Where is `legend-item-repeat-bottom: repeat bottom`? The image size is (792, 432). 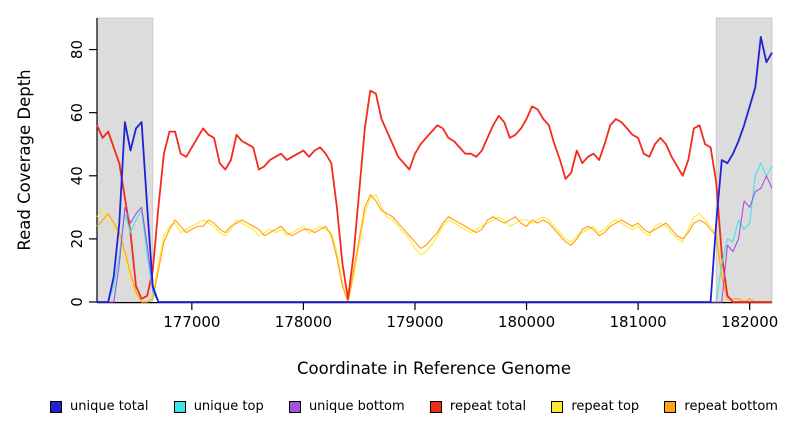
legend-item-repeat-bottom: repeat bottom is located at coordinates (721, 407).